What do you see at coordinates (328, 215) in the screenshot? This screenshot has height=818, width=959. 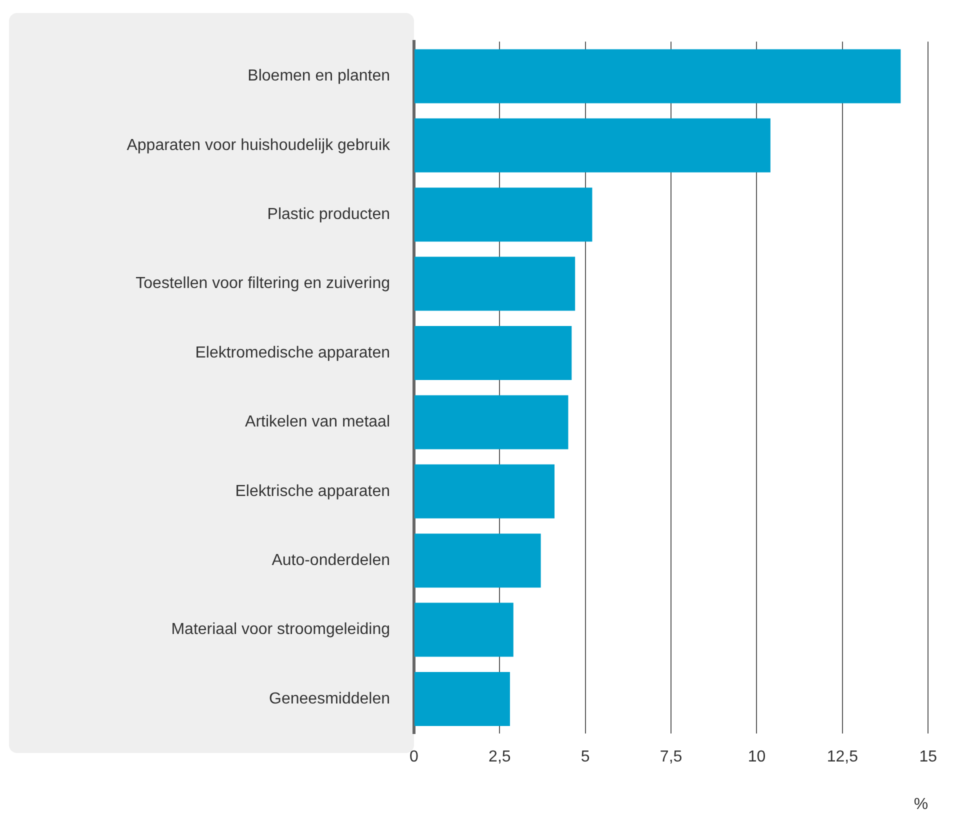 I see `y-tick-label: Plastic producten` at bounding box center [328, 215].